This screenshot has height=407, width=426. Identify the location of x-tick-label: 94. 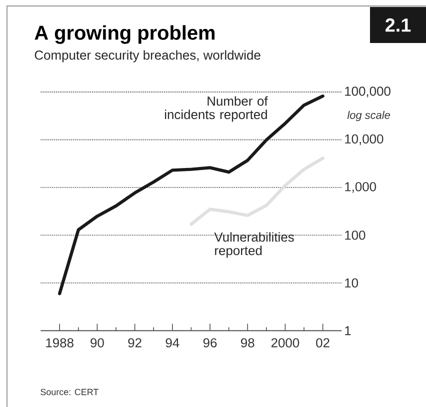
(173, 343).